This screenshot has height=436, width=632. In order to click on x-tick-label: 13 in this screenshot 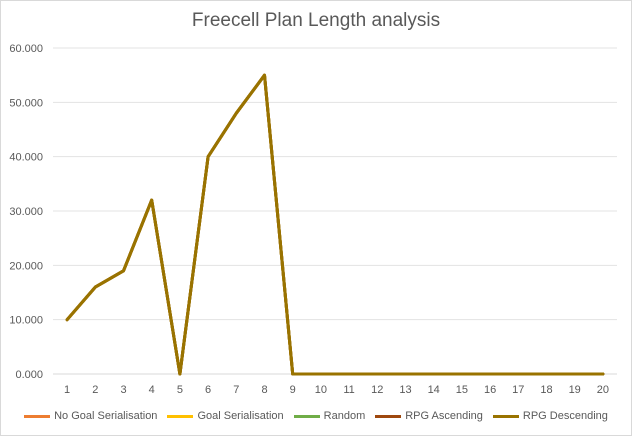, I will do `click(405, 390)`.